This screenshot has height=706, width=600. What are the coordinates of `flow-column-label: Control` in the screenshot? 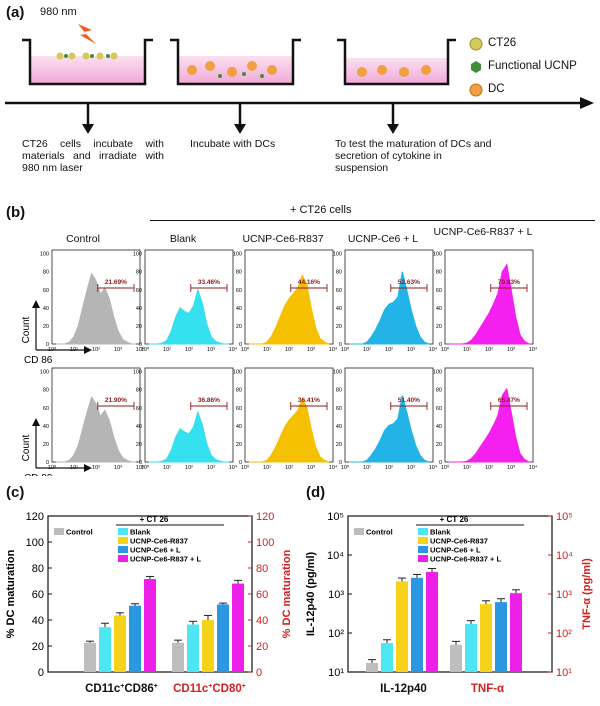 It's located at (83, 239).